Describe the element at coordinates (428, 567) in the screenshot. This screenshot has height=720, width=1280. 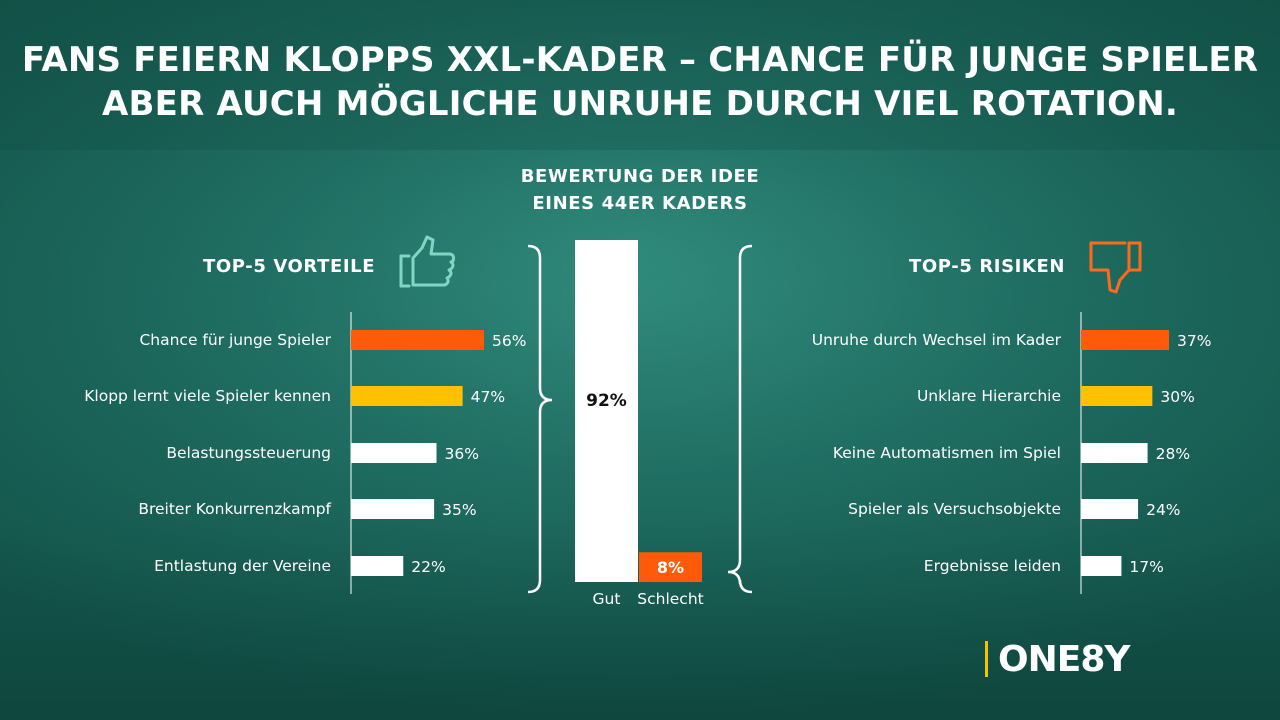
I see `advantage-value-label: 22%` at that location.